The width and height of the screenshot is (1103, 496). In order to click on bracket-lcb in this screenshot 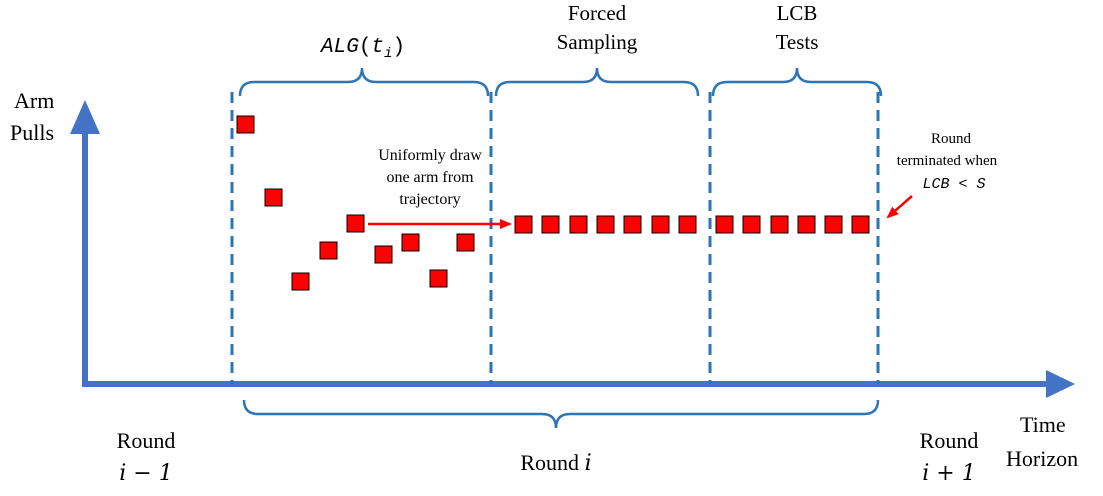, I will do `click(797, 82)`.